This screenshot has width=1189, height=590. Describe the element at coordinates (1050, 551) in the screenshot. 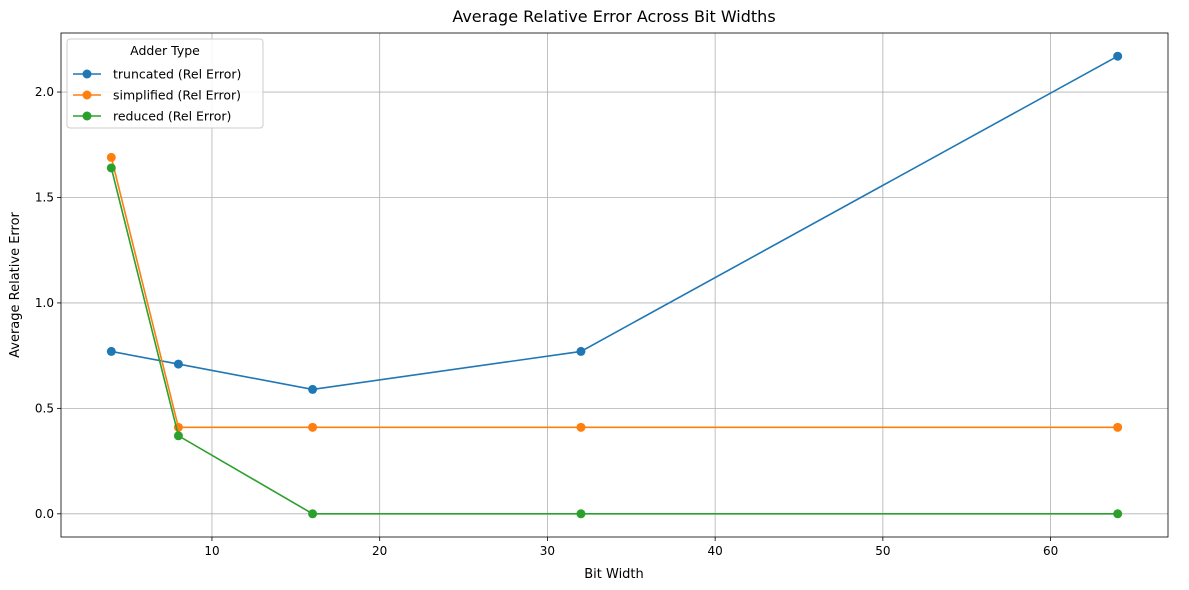

I see `x-tick-label: 60` at that location.